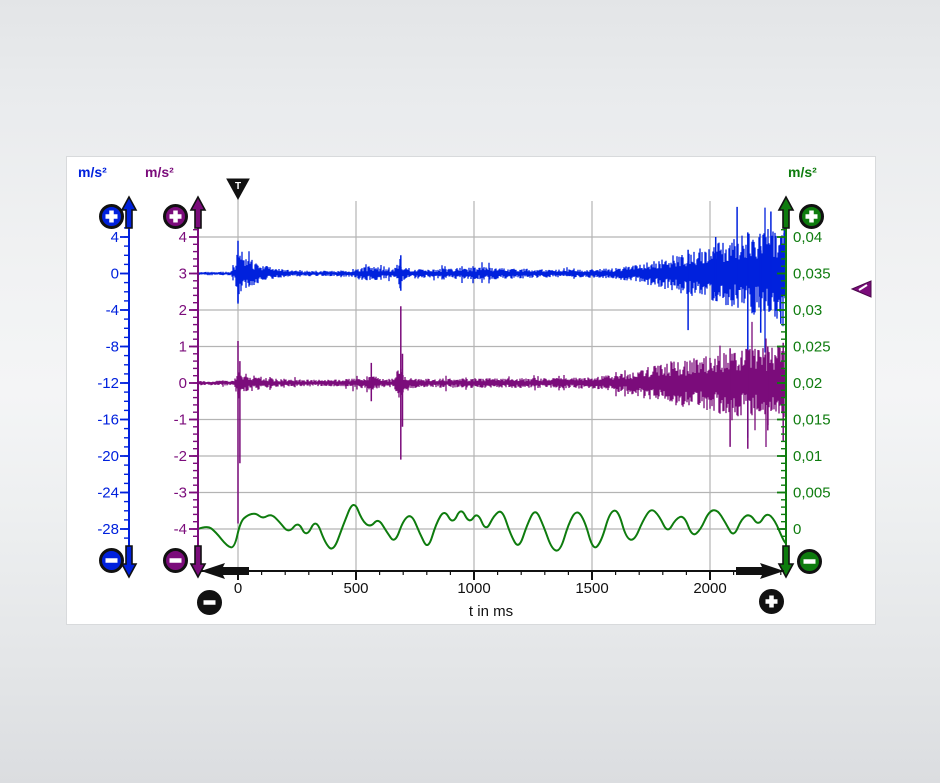 The width and height of the screenshot is (940, 783). What do you see at coordinates (180, 493) in the screenshot?
I see `y-tick-label: -3` at bounding box center [180, 493].